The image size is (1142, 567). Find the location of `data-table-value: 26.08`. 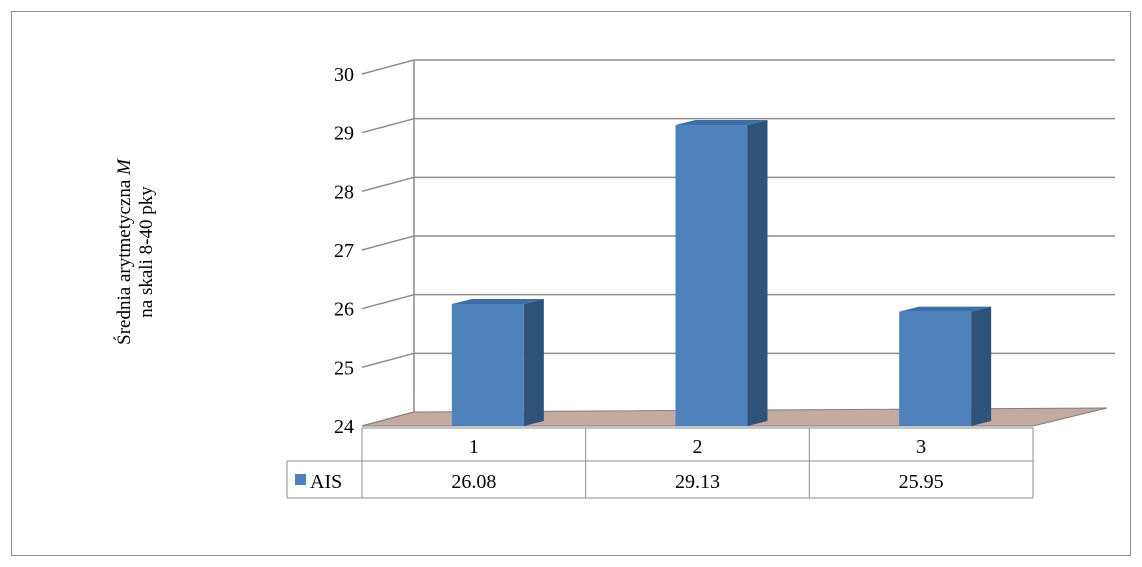

data-table-value: 26.08 is located at coordinates (473, 482).